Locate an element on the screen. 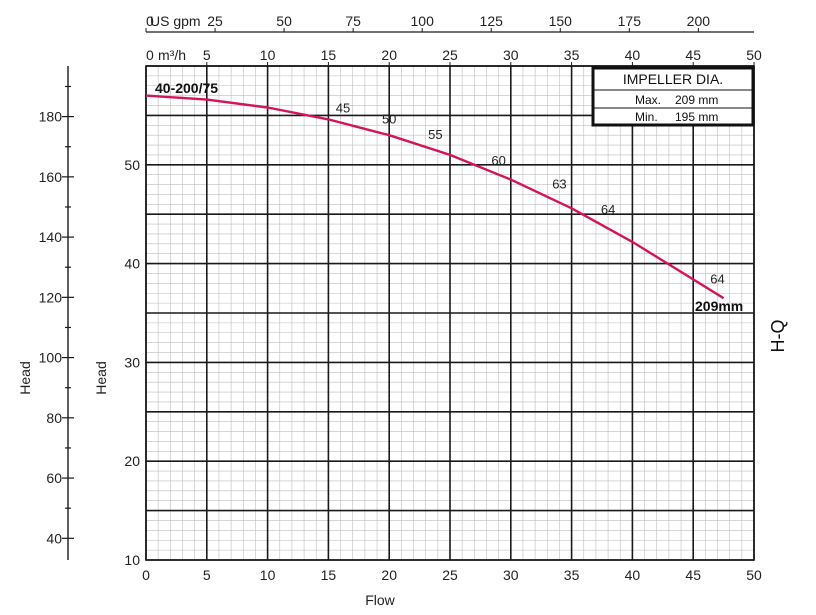  impeller-box-title: IMPELLER DIA. is located at coordinates (673, 79).